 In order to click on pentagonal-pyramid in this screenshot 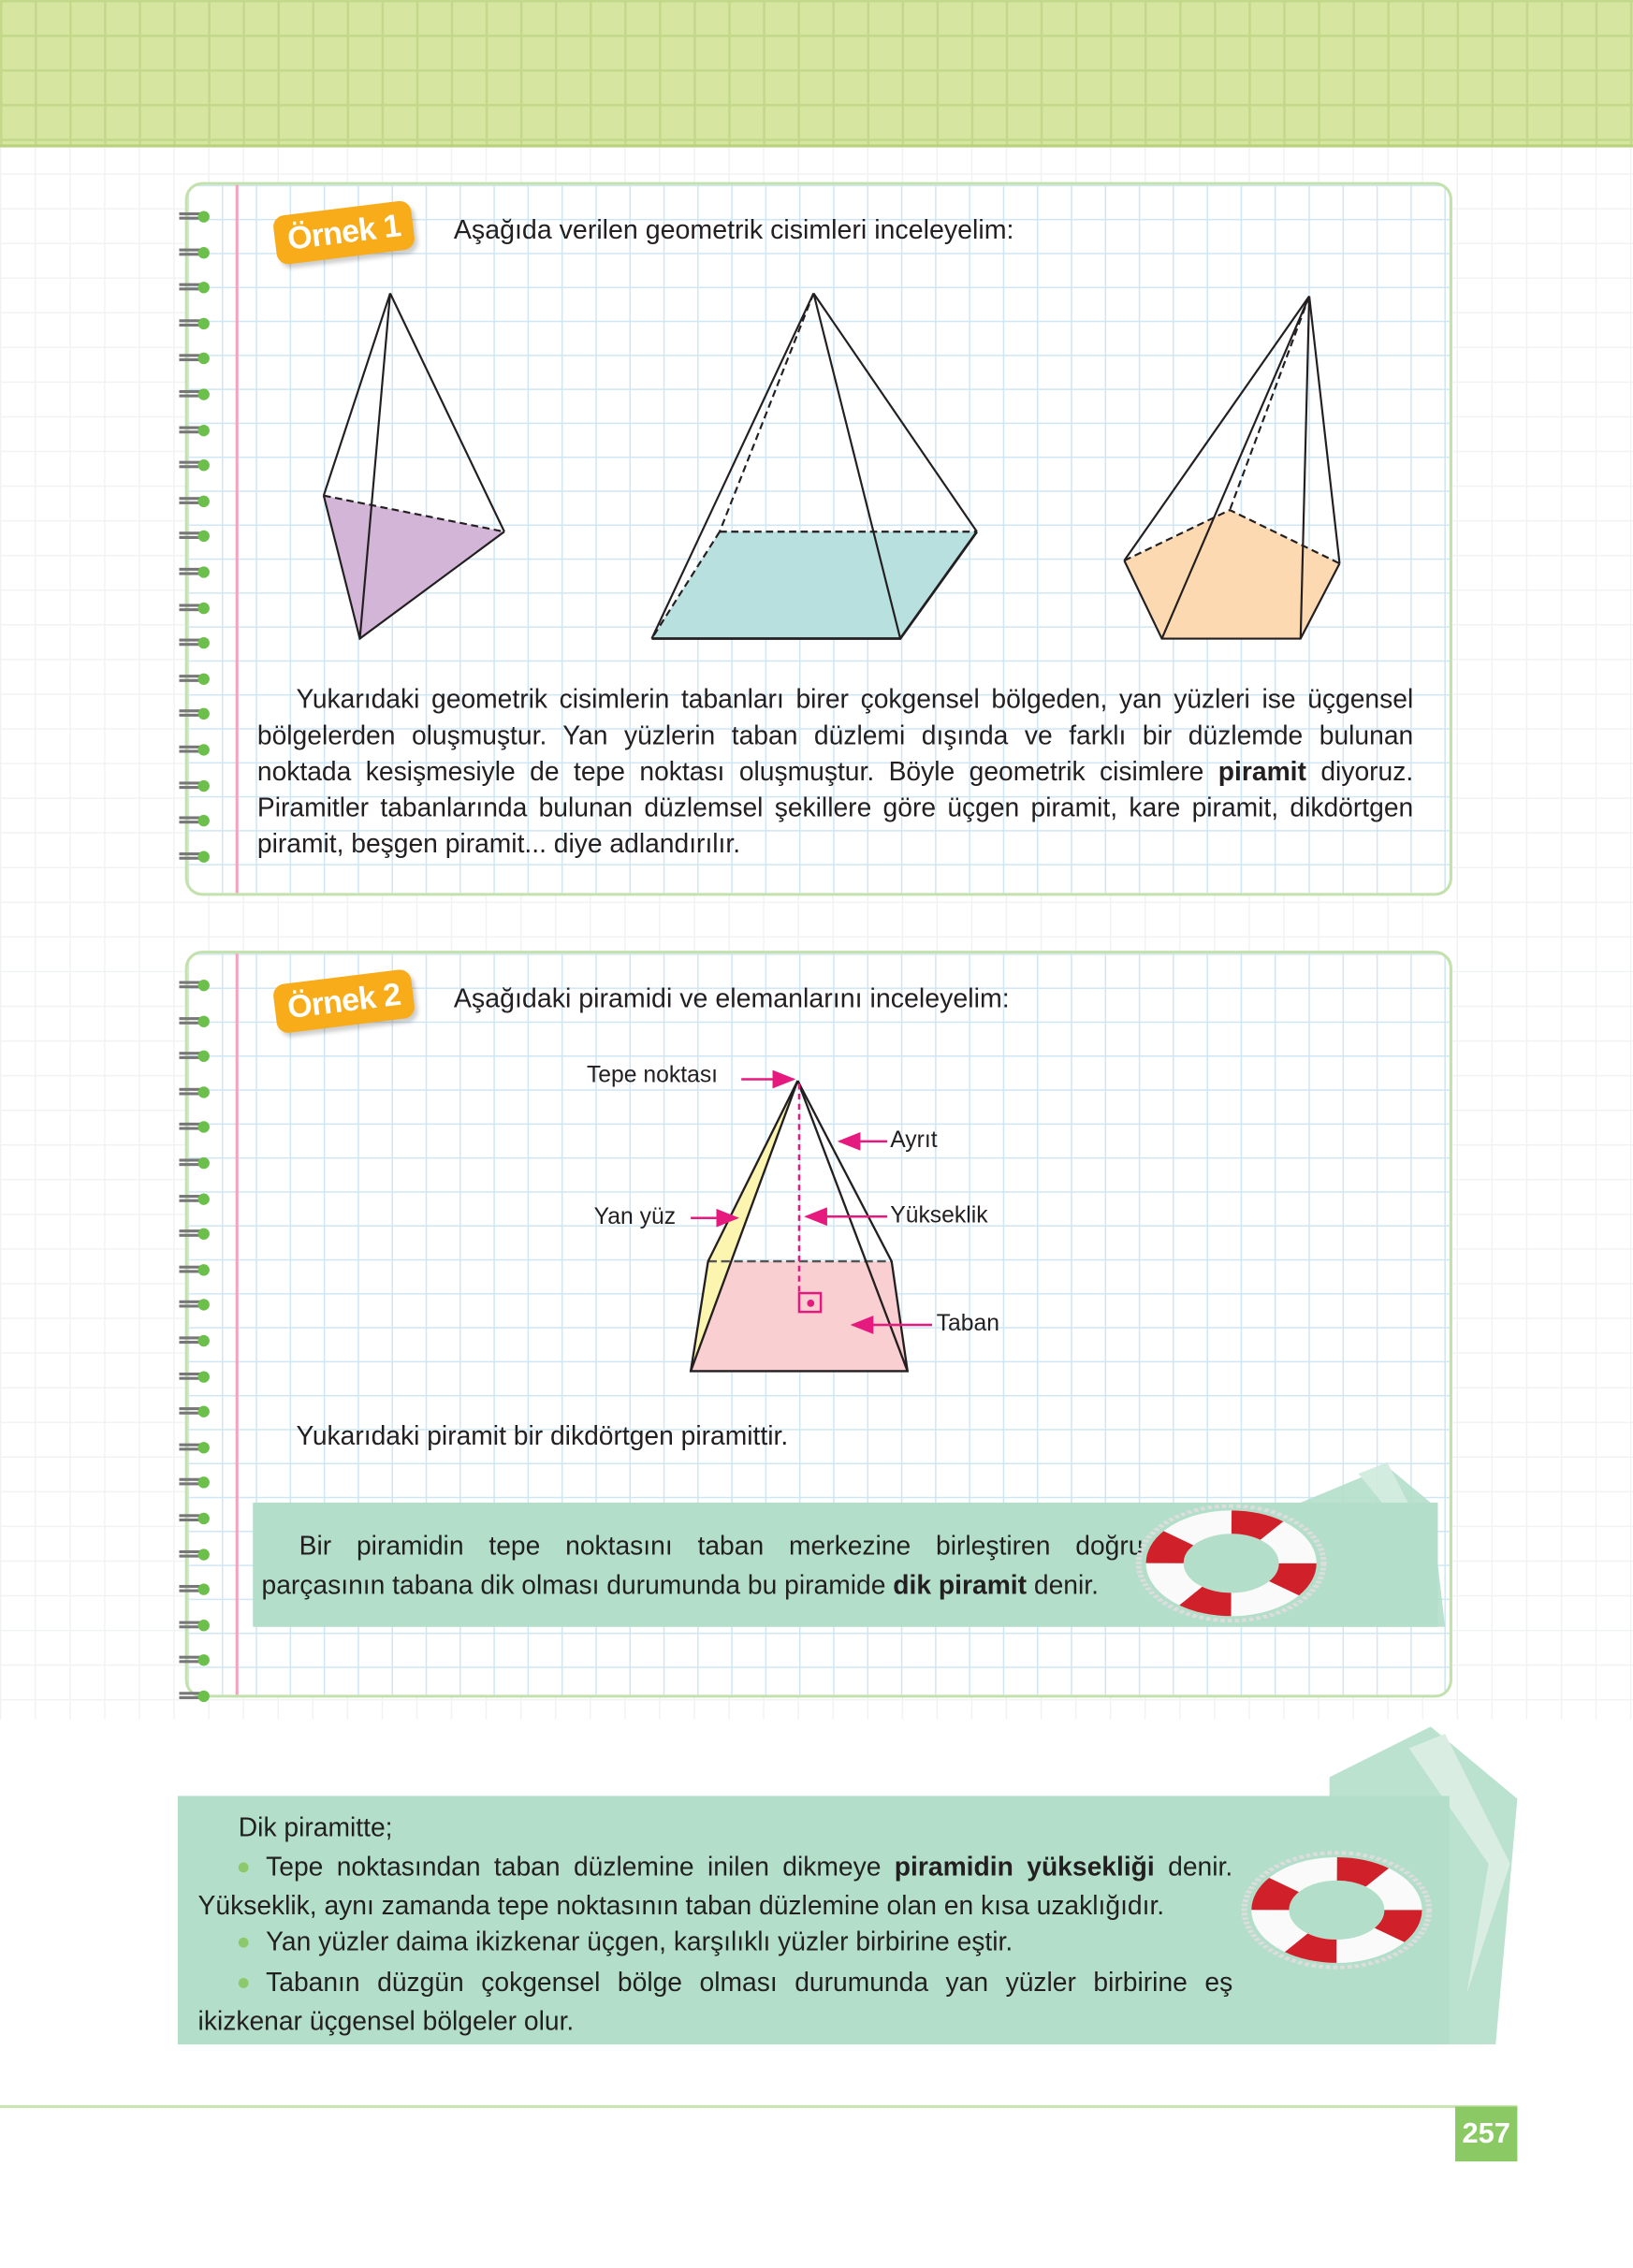, I will do `click(1232, 468)`.